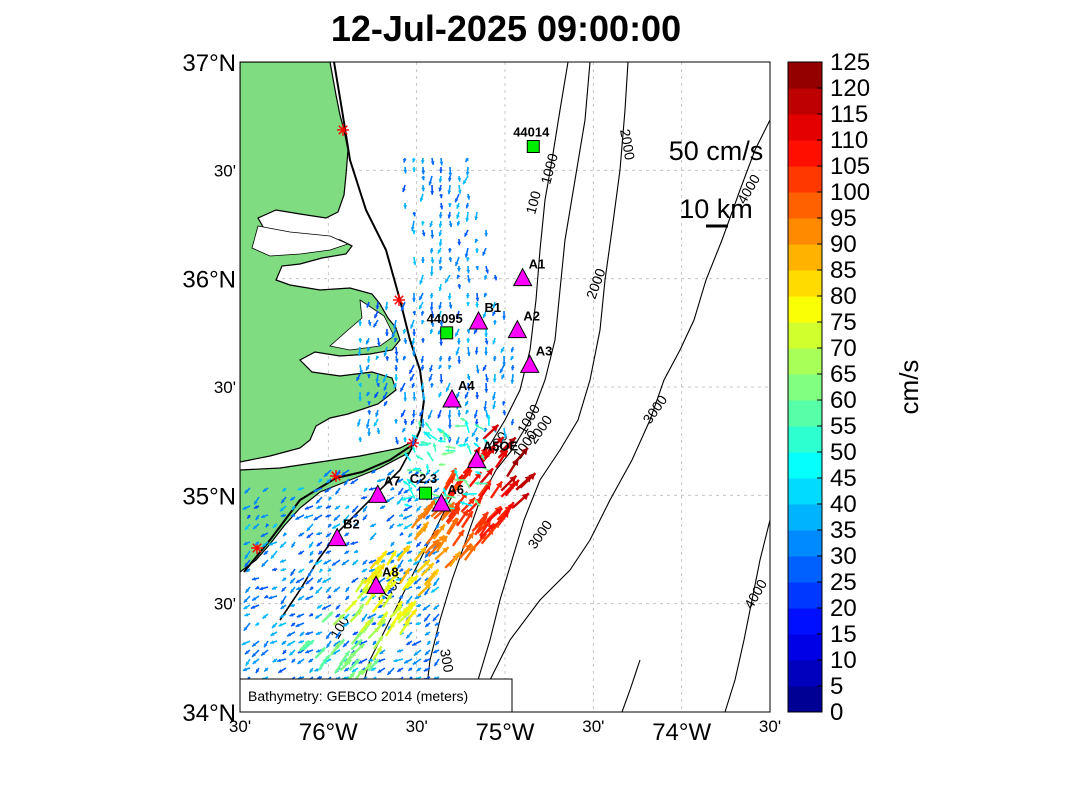  What do you see at coordinates (593, 726) in the screenshot?
I see `lon-tick-label: 30'` at bounding box center [593, 726].